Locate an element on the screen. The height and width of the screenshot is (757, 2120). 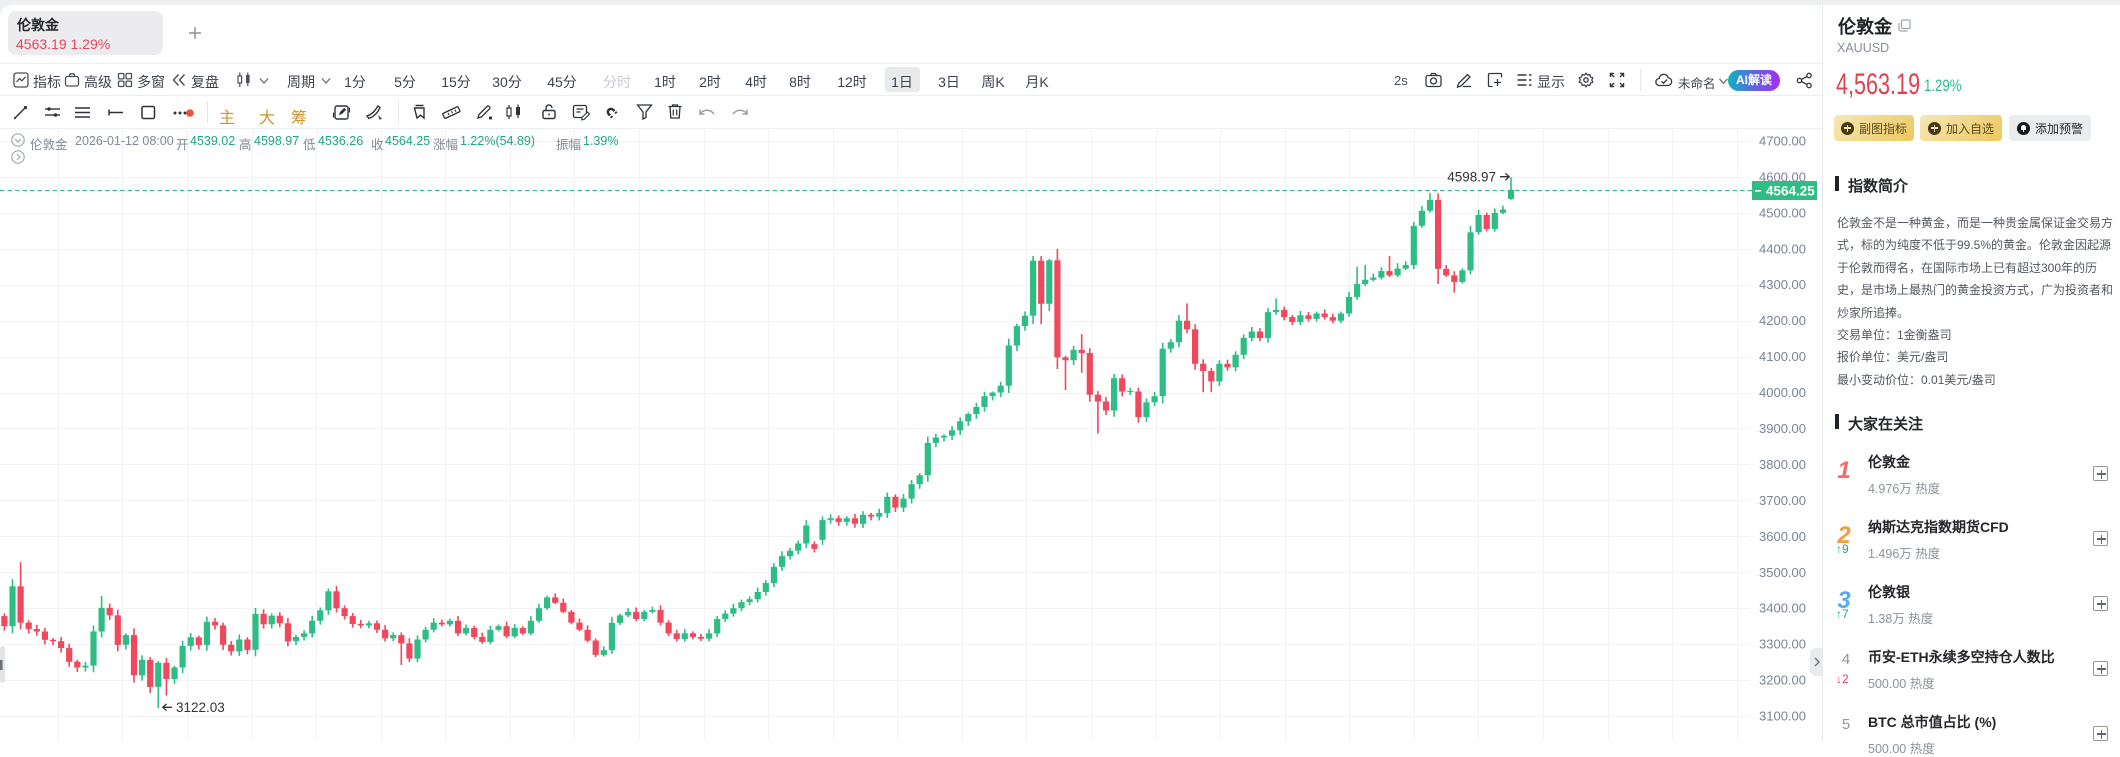
svg-text: 3600.00 is located at coordinates (1782, 536).